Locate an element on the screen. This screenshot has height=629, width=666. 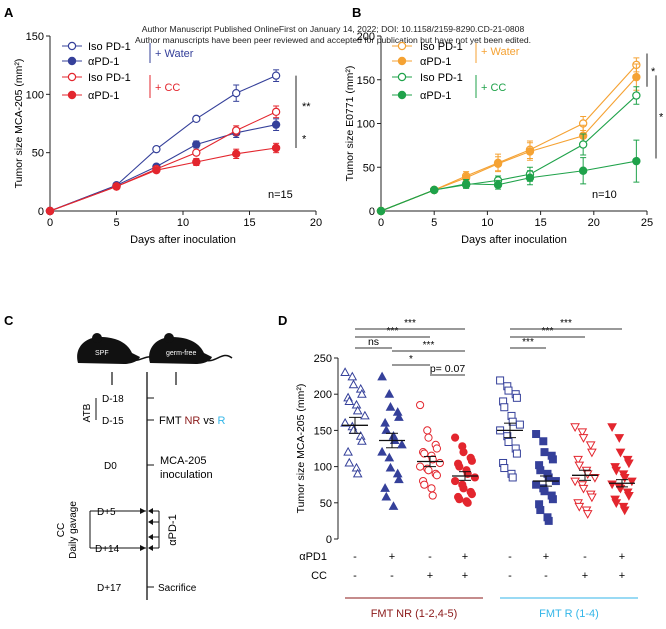
group-label-fmt-nr: FMT NR (1-2,4-5) is located at coordinates (414, 614).